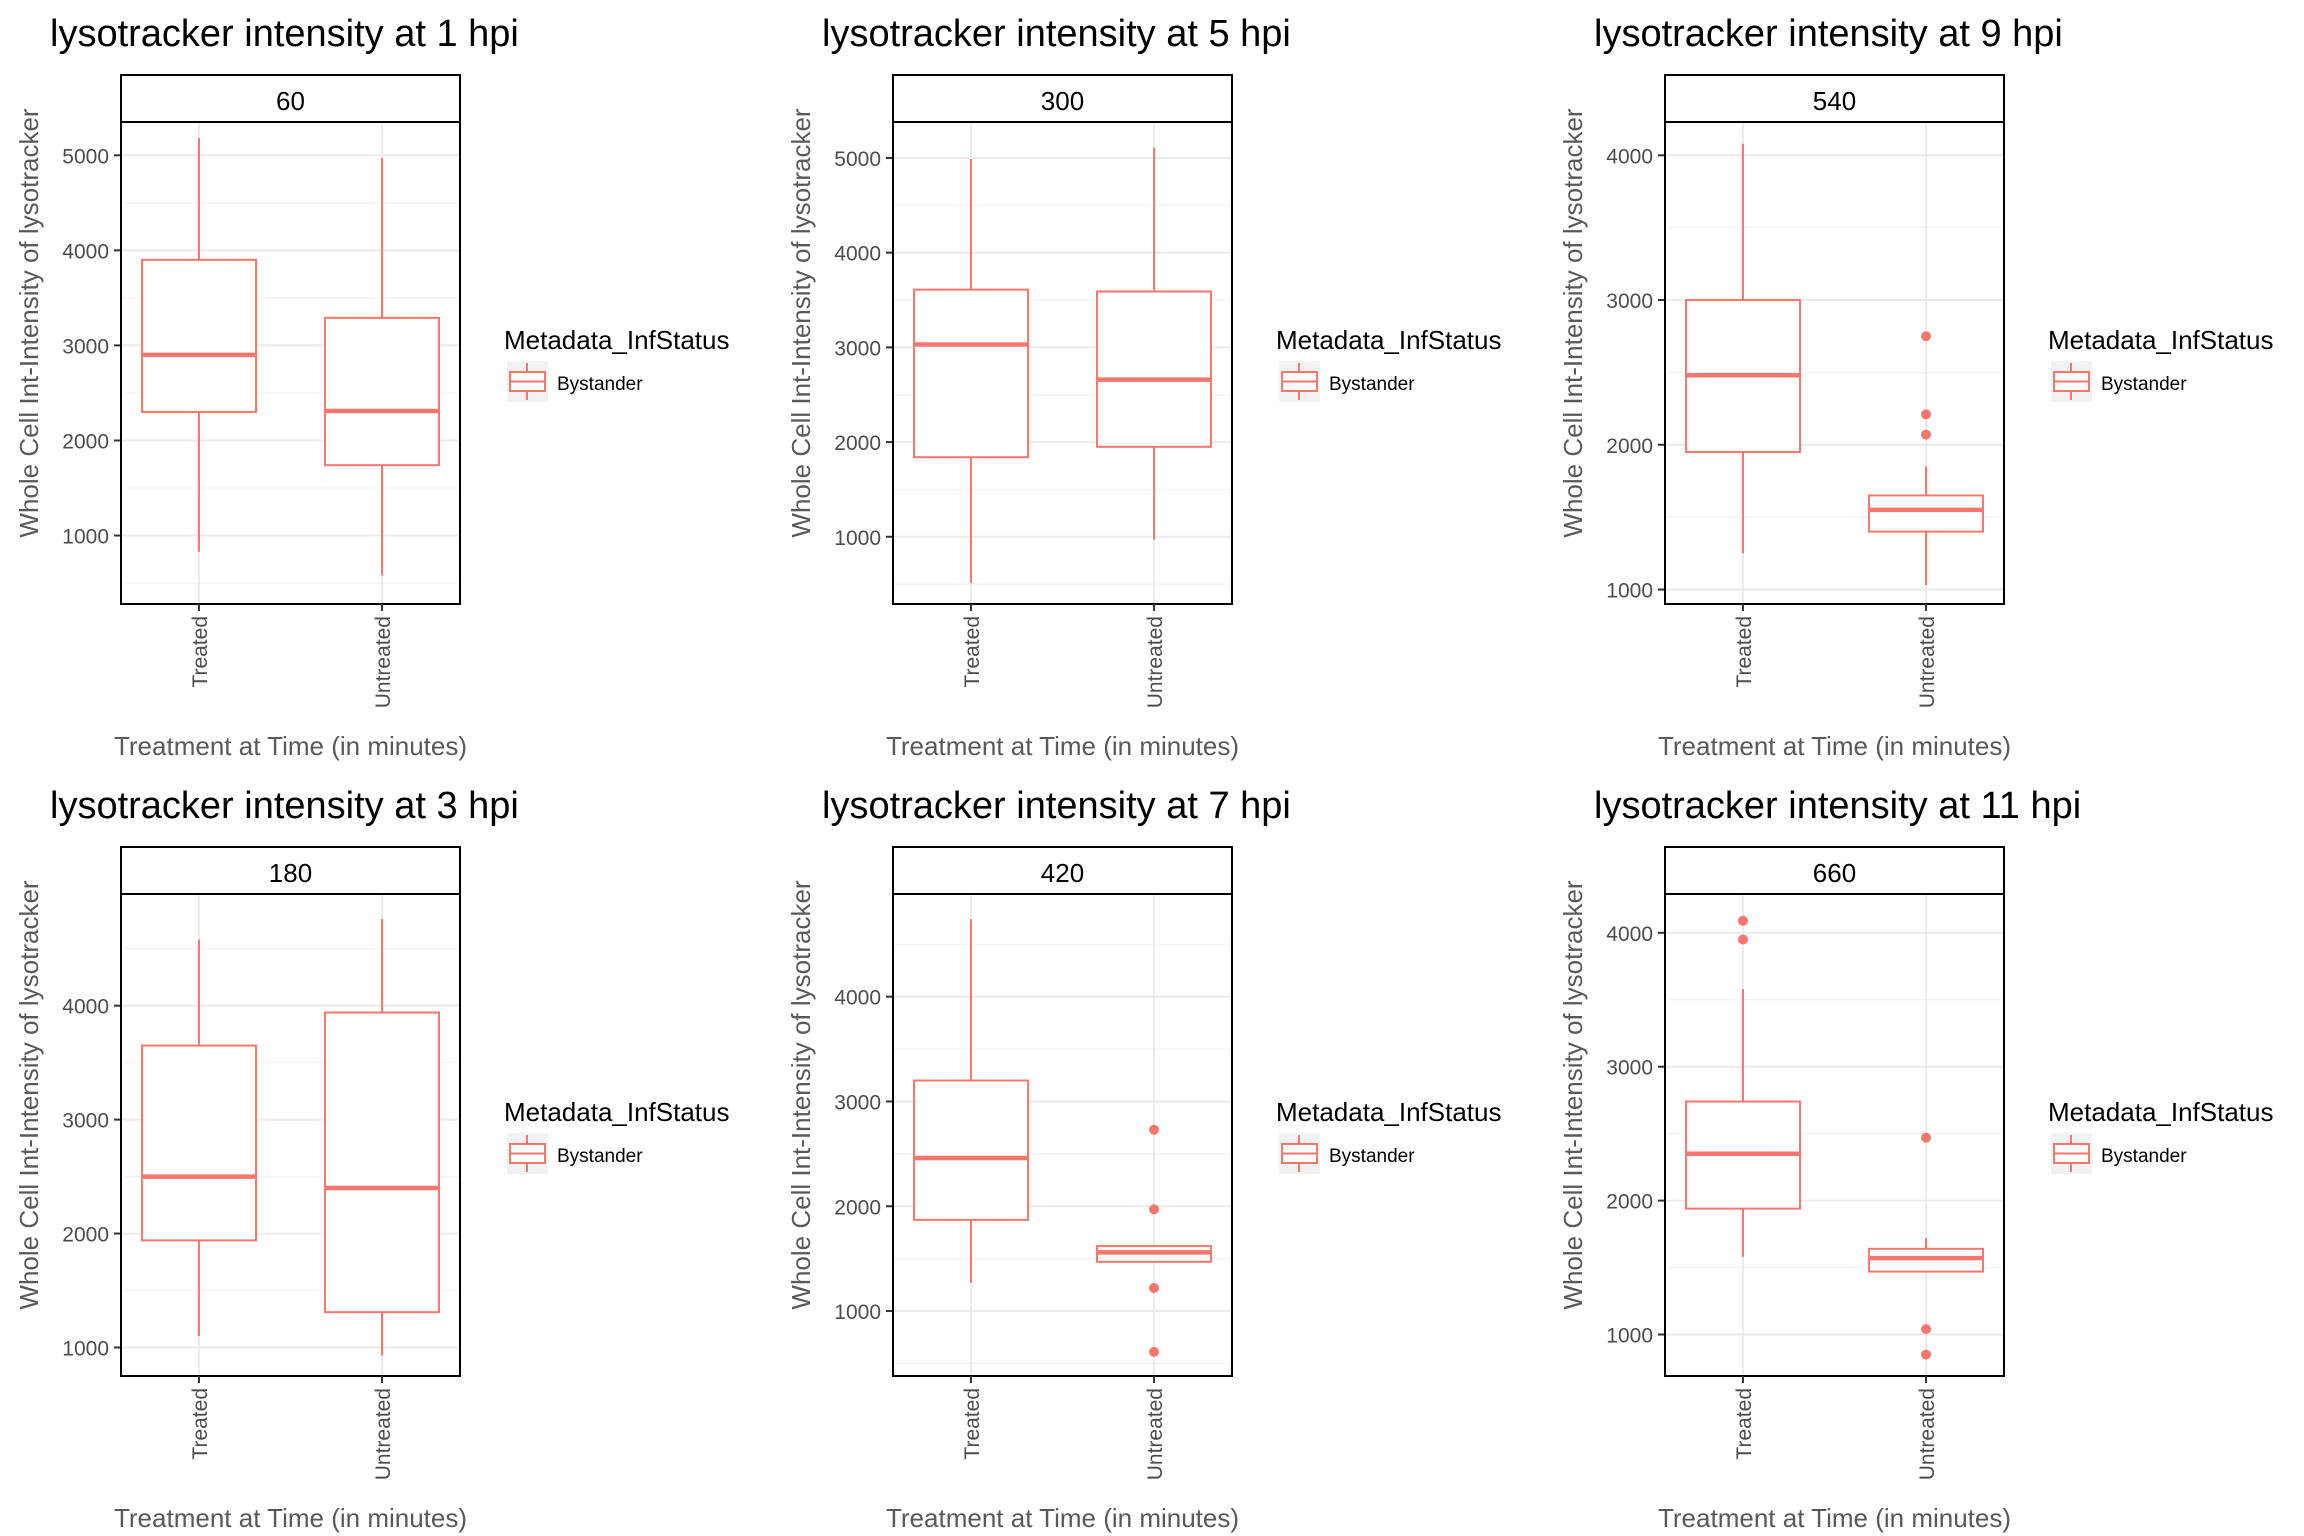 The width and height of the screenshot is (2304, 1536). What do you see at coordinates (1837, 806) in the screenshot?
I see `chart-title: lysotracker intensity at 11 hpi` at bounding box center [1837, 806].